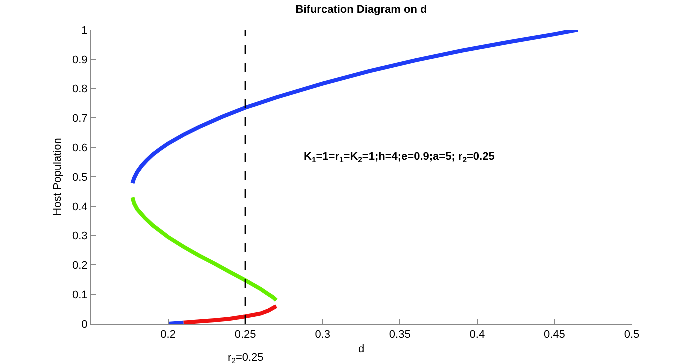 The height and width of the screenshot is (364, 700). Describe the element at coordinates (80, 148) in the screenshot. I see `y-tick-label: 0.6` at that location.